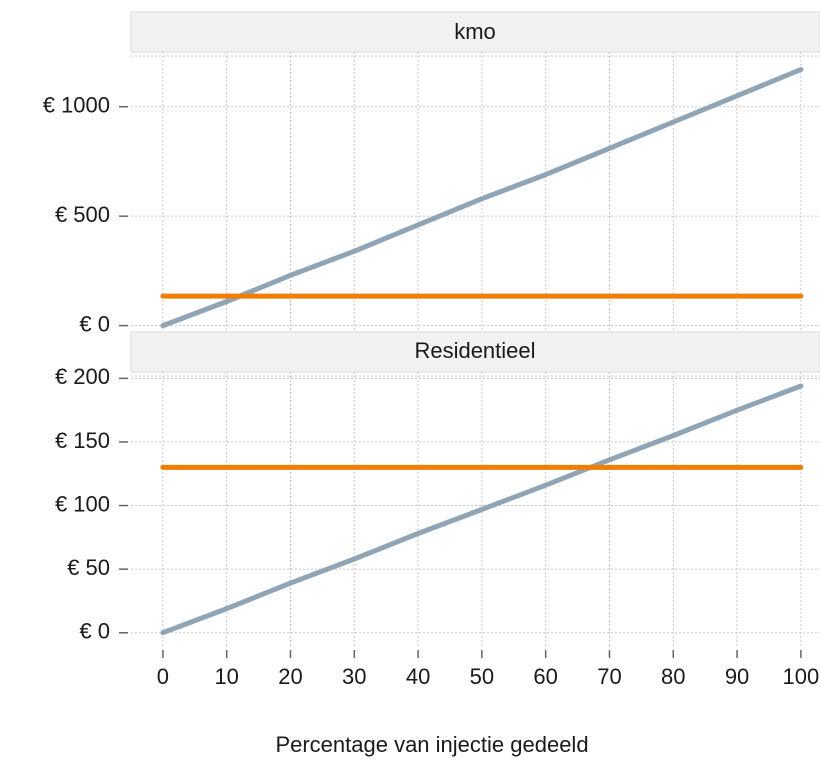 The width and height of the screenshot is (820, 760). What do you see at coordinates (482, 676) in the screenshot?
I see `x-tick-label: 50` at bounding box center [482, 676].